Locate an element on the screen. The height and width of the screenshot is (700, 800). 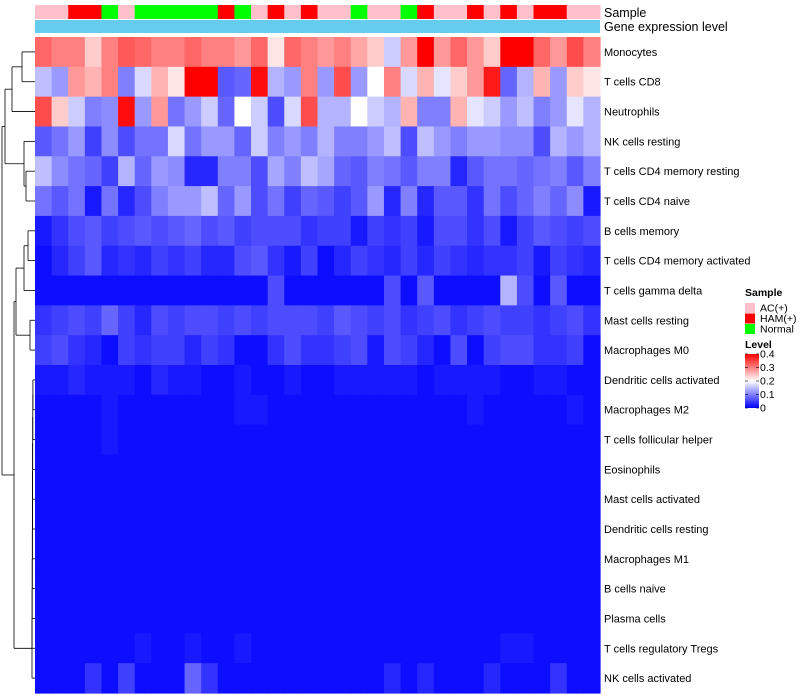
row-label: Neutrophils is located at coordinates (632, 113).